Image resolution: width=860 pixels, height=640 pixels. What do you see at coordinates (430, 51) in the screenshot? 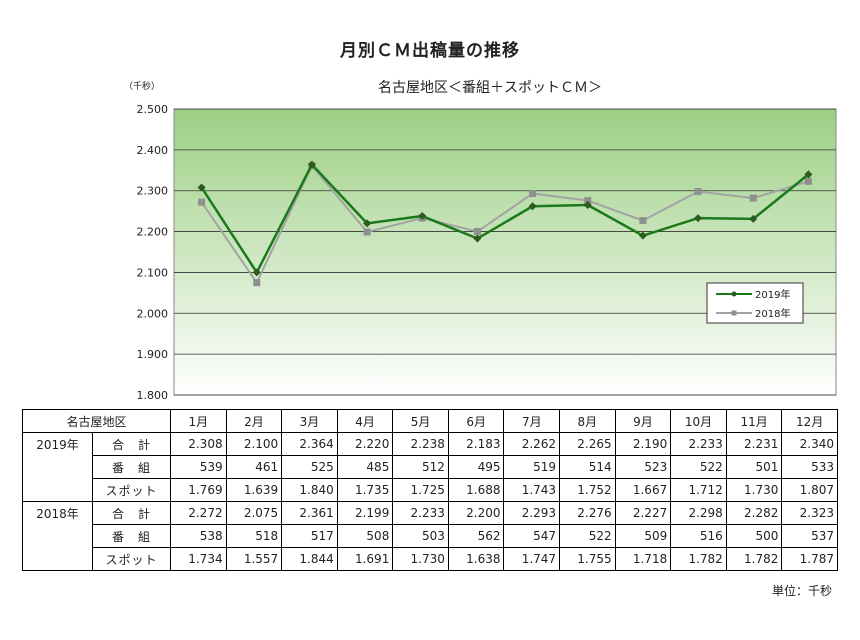
I see `chart-title: 月別ＣＭ出稿量の推移` at bounding box center [430, 51].